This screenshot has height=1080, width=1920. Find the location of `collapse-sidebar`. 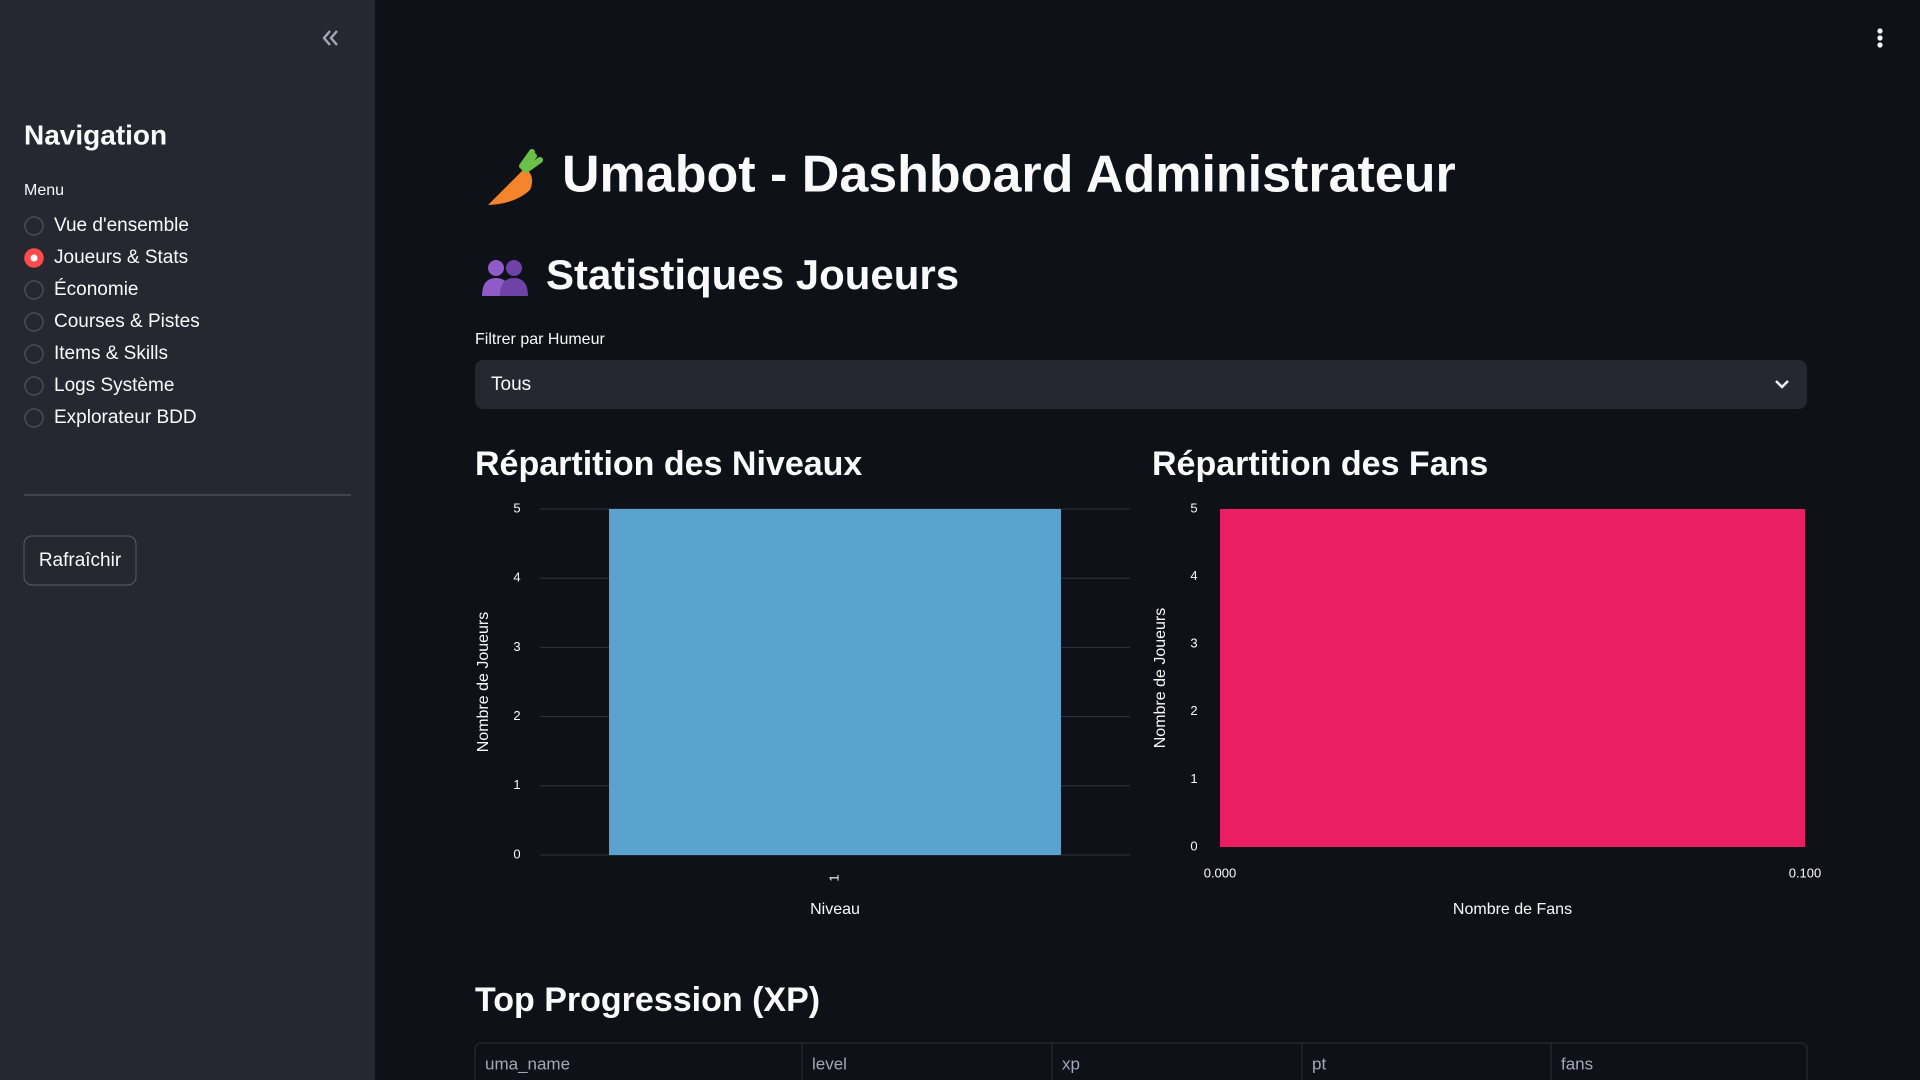

collapse-sidebar is located at coordinates (330, 38).